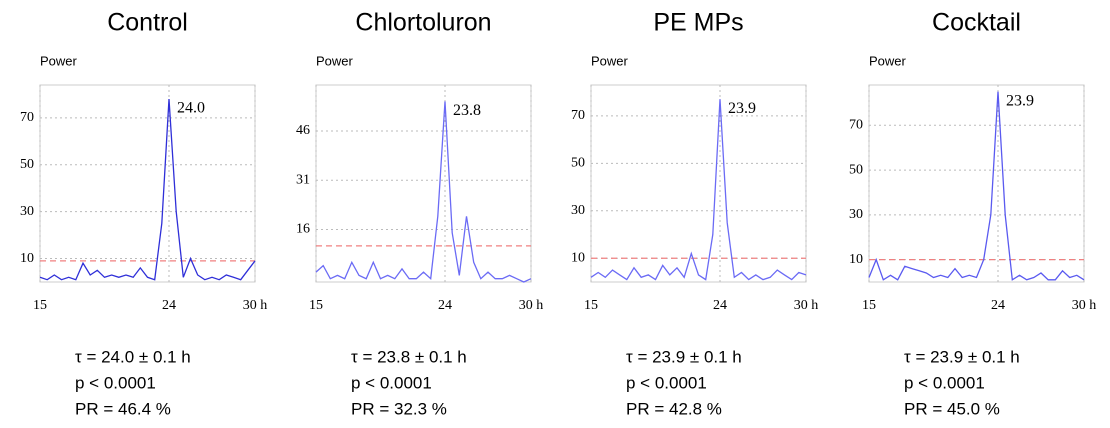 This screenshot has width=1110, height=428. I want to click on panel-title: Cocktail, so click(976, 23).